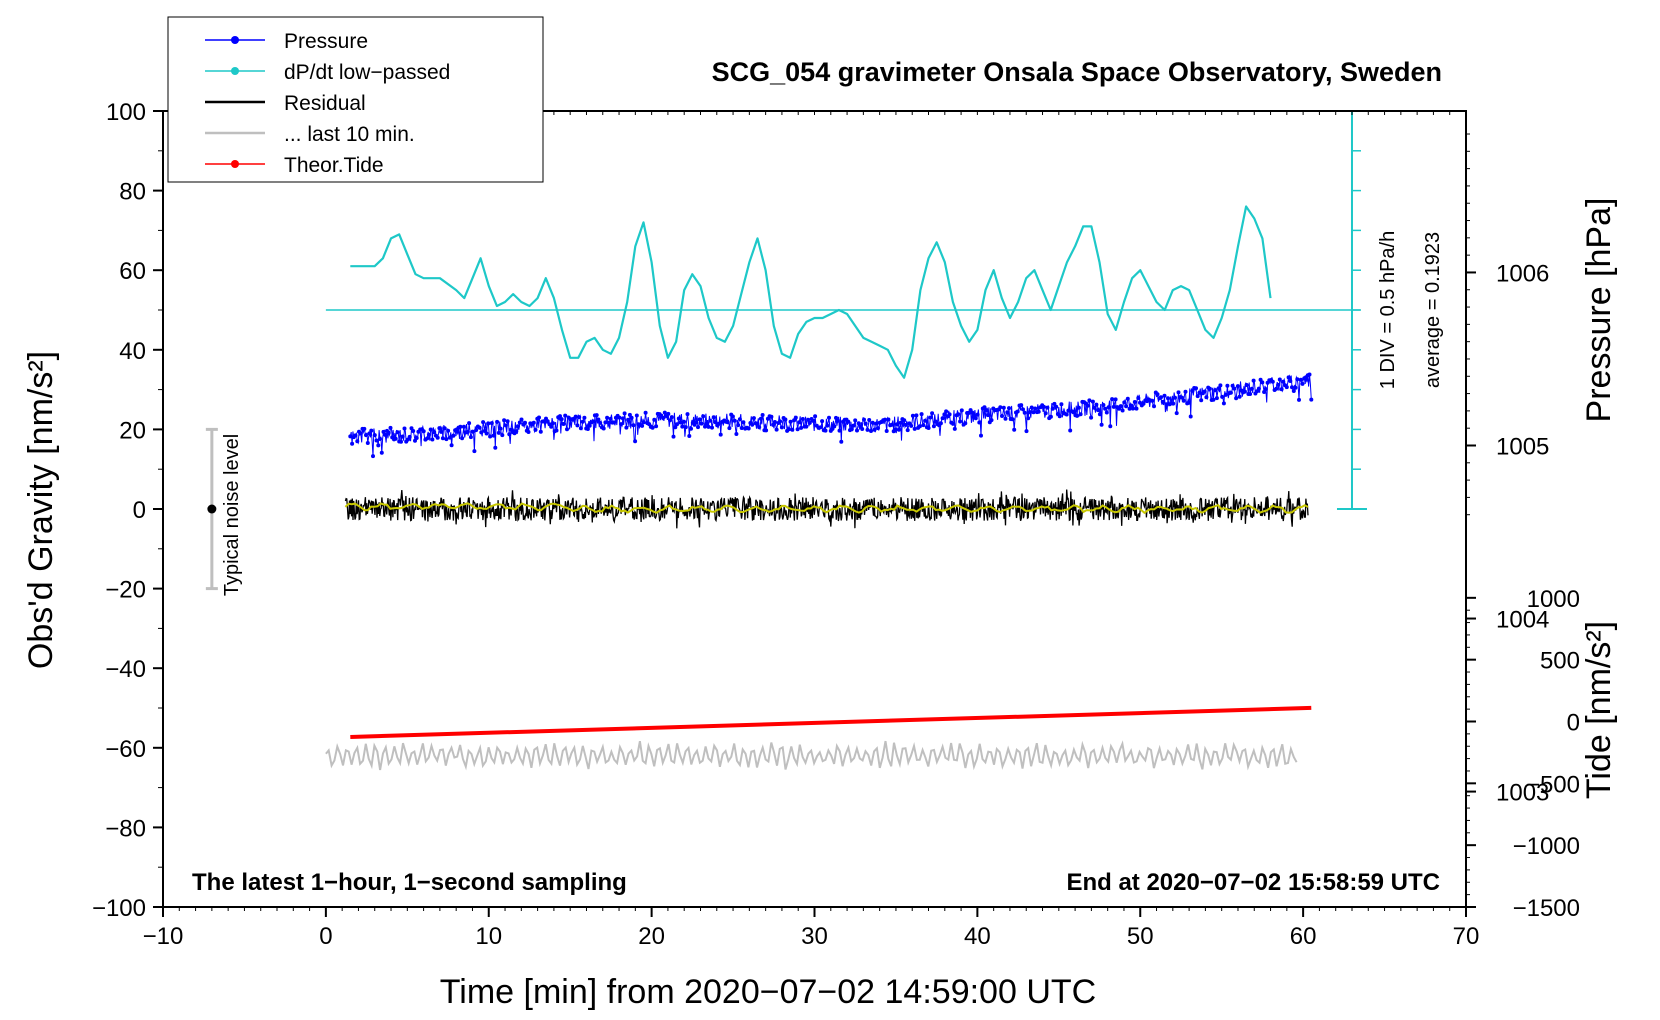  What do you see at coordinates (125, 749) in the screenshot?
I see `y-tick-label: −60` at bounding box center [125, 749].